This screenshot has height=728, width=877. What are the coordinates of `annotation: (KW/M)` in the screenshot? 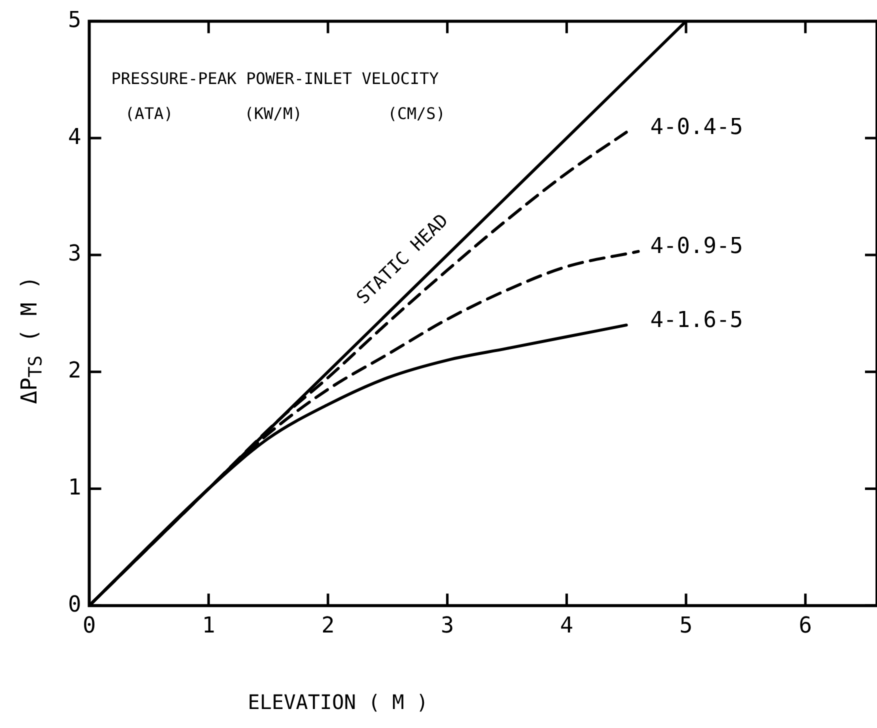 It's located at (273, 113).